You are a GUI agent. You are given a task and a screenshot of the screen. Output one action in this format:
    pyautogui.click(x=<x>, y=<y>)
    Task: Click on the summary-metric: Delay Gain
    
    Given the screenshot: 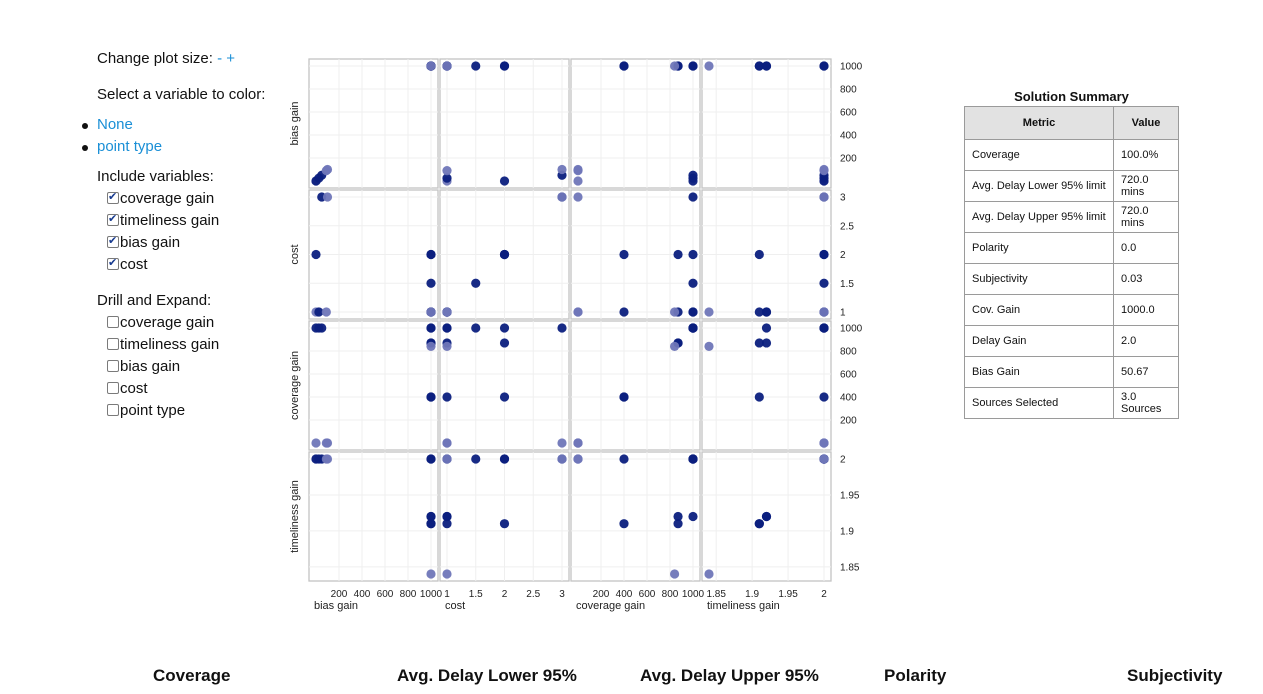 What is the action you would take?
    pyautogui.click(x=1039, y=341)
    